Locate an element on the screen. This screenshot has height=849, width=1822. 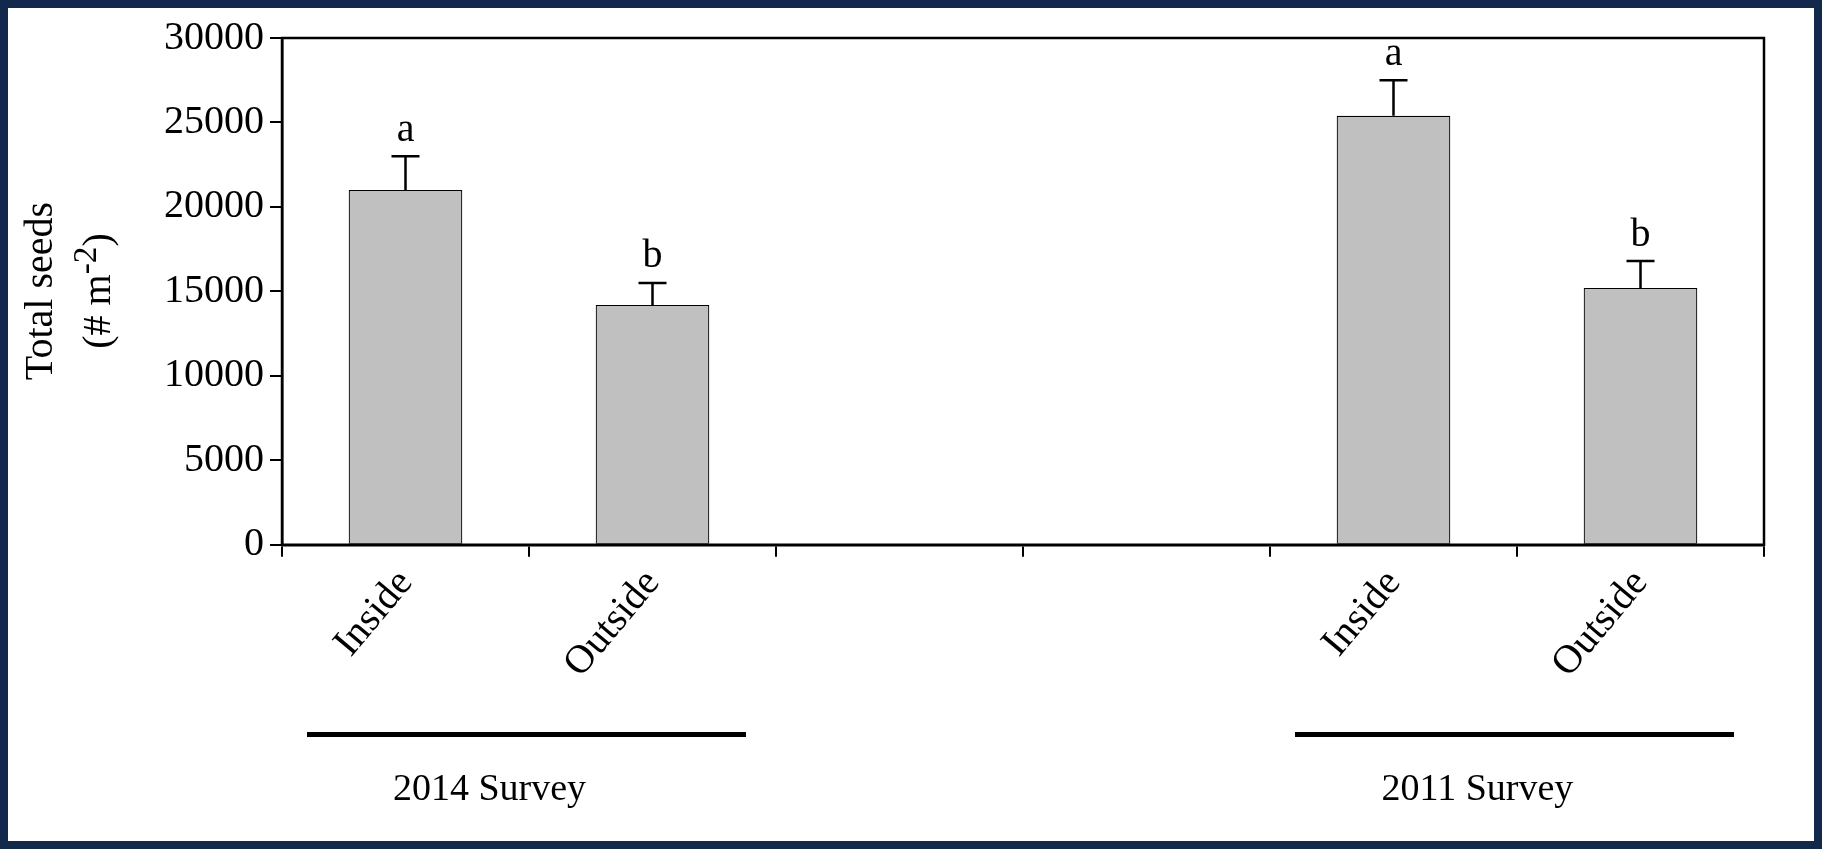
y-tick-label: 25000 is located at coordinates (214, 119).